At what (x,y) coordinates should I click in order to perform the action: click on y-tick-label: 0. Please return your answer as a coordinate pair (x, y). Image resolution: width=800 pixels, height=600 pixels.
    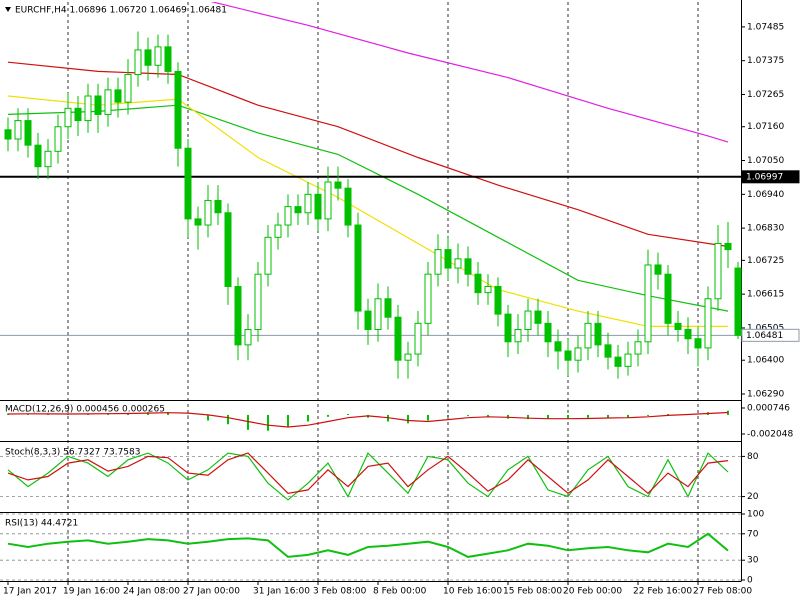
    Looking at the image, I should click on (750, 581).